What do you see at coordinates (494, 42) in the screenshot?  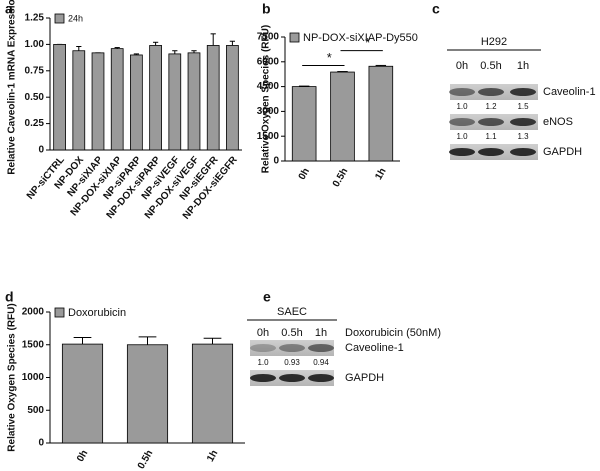 I see `blot-title: H292` at bounding box center [494, 42].